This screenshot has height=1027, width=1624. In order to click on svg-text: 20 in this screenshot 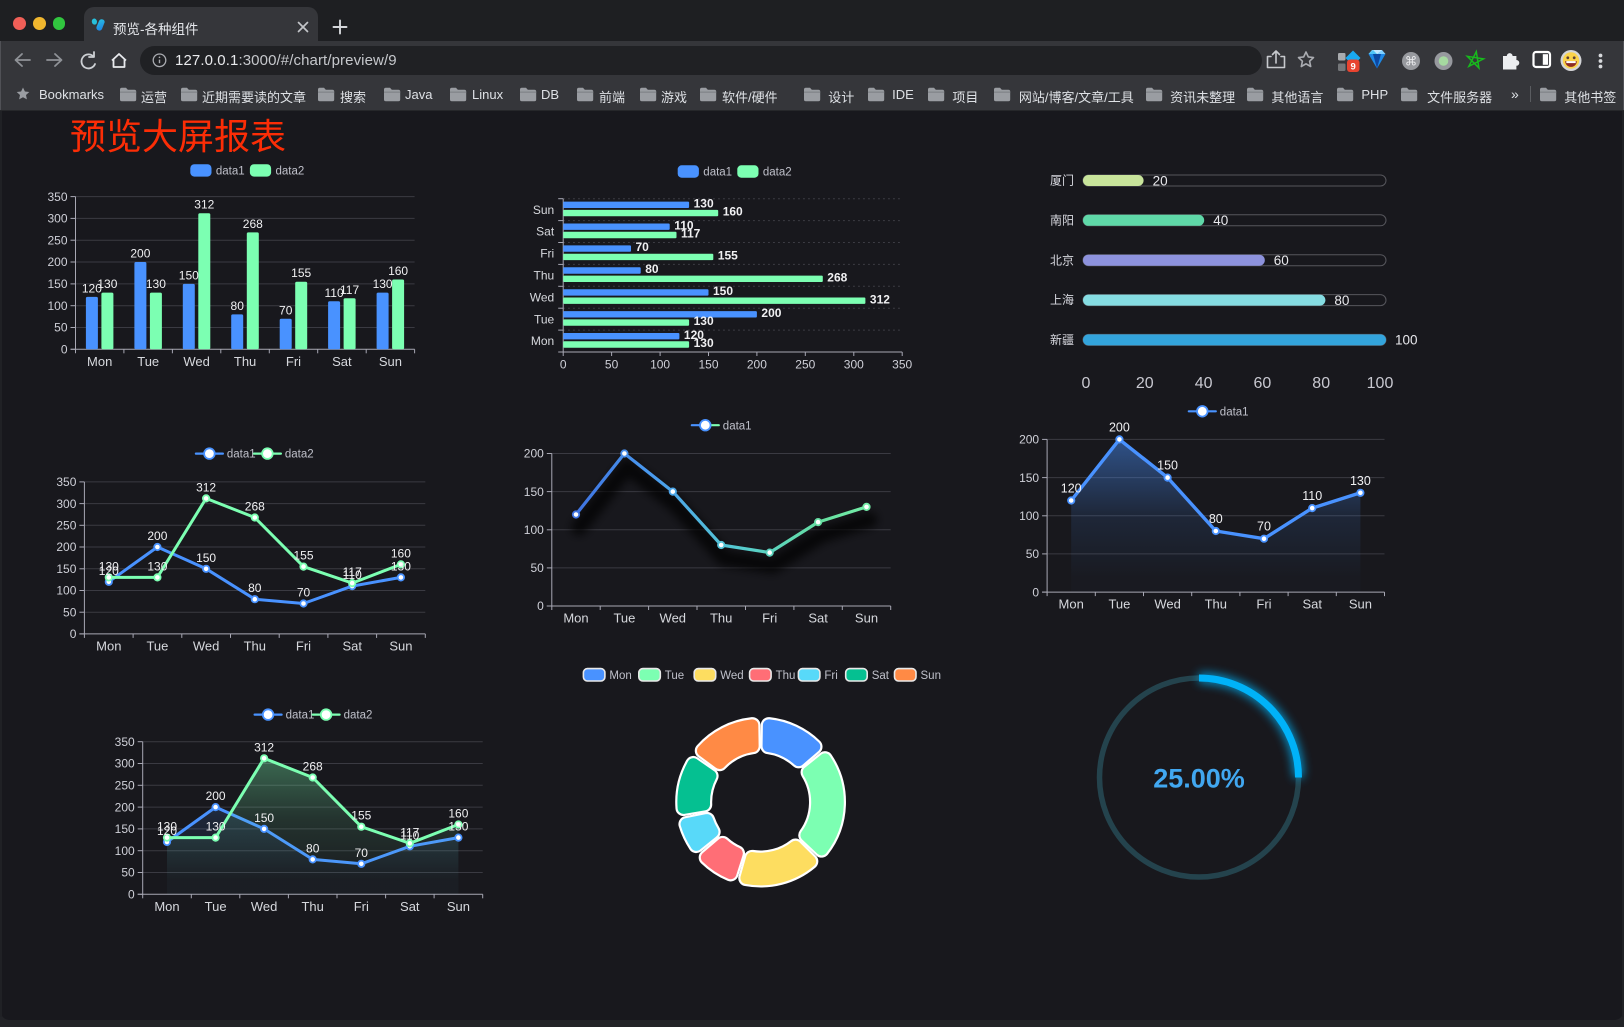, I will do `click(1160, 180)`.